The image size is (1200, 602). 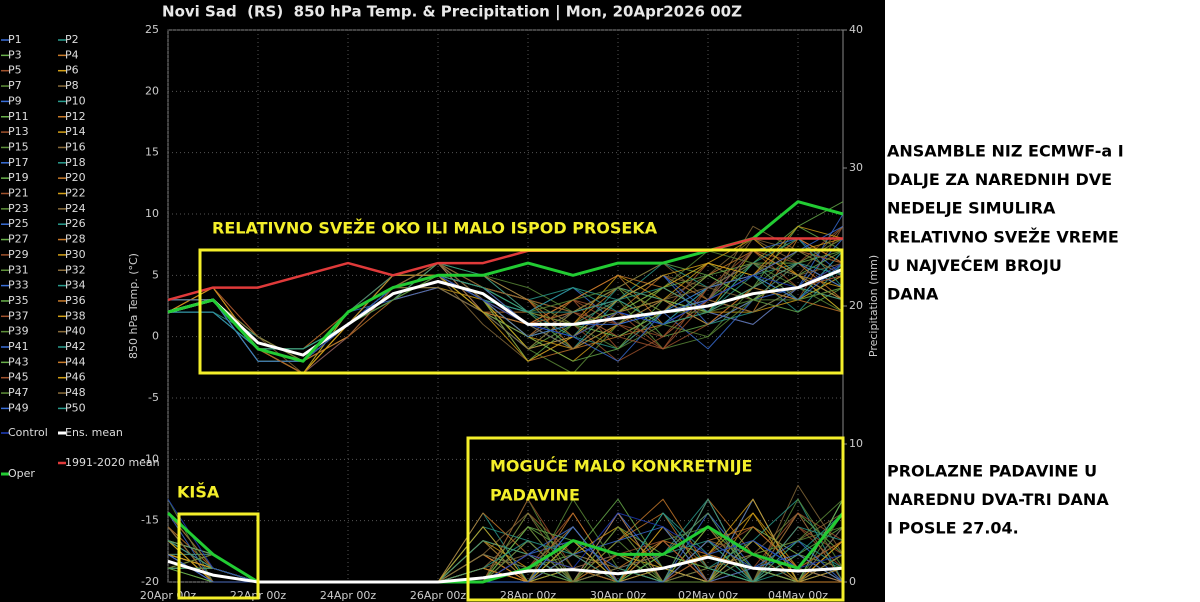 I want to click on y2-tick-label: 20, so click(x=856, y=305).